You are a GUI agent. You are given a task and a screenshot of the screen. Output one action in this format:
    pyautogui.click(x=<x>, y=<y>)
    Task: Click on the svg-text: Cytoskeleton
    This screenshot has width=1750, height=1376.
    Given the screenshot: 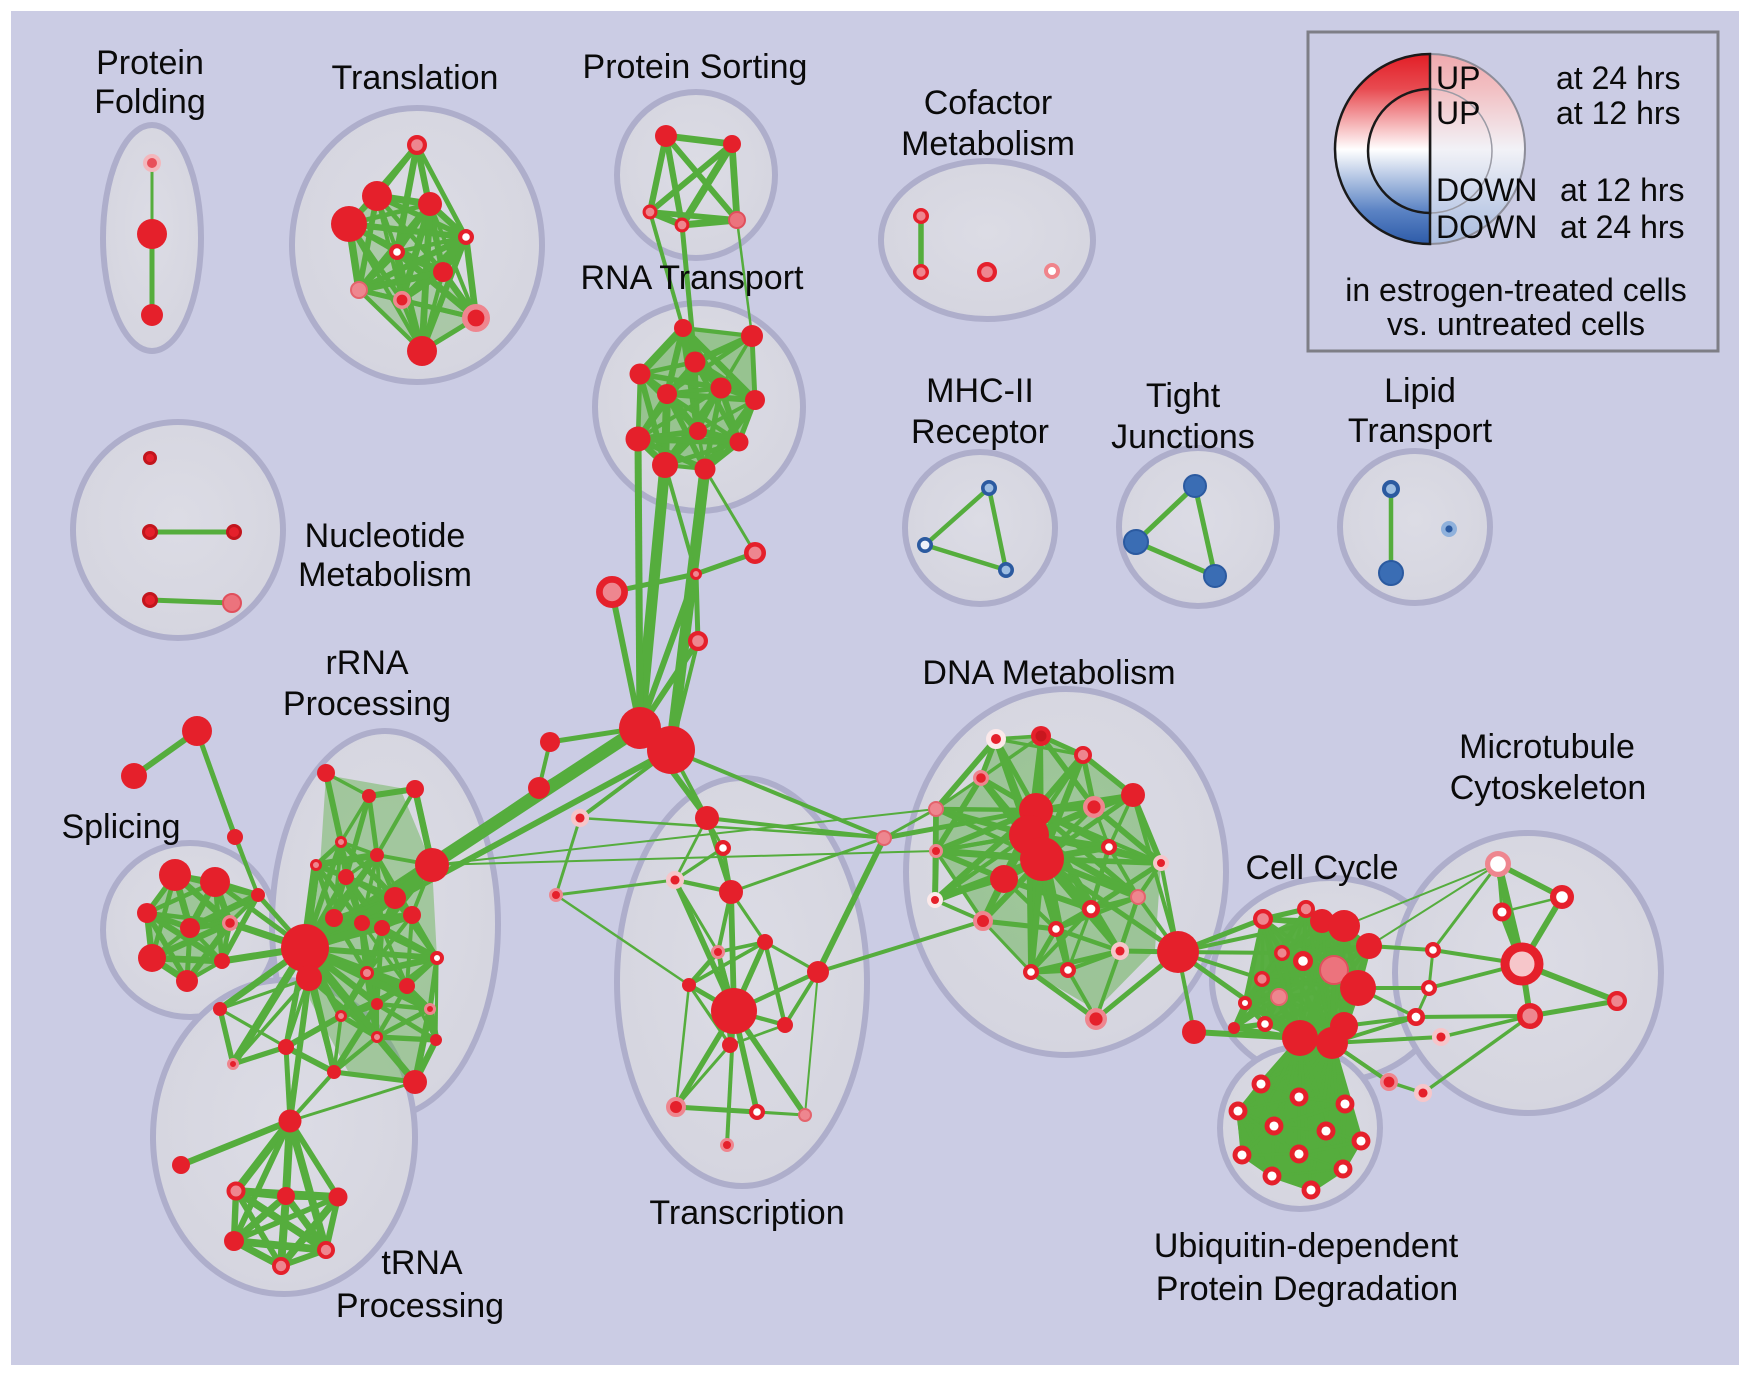 What is the action you would take?
    pyautogui.click(x=1548, y=788)
    